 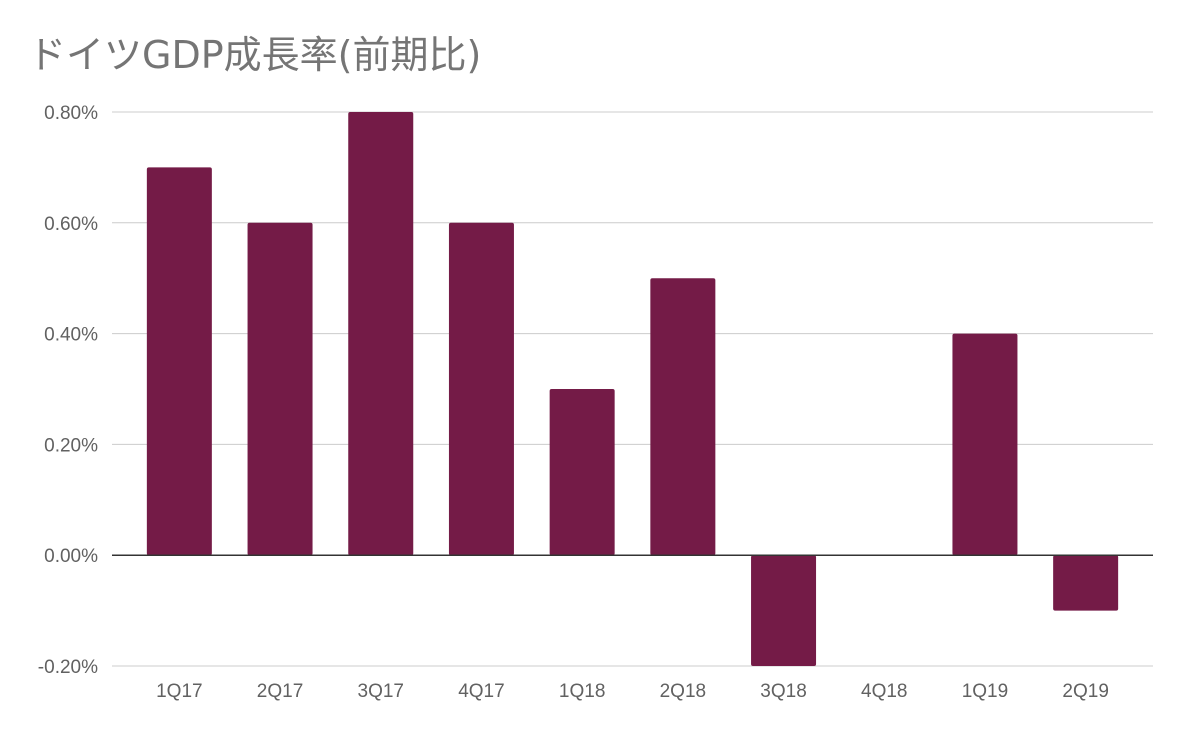 What do you see at coordinates (1085, 691) in the screenshot?
I see `x-tick-label: 2Q19` at bounding box center [1085, 691].